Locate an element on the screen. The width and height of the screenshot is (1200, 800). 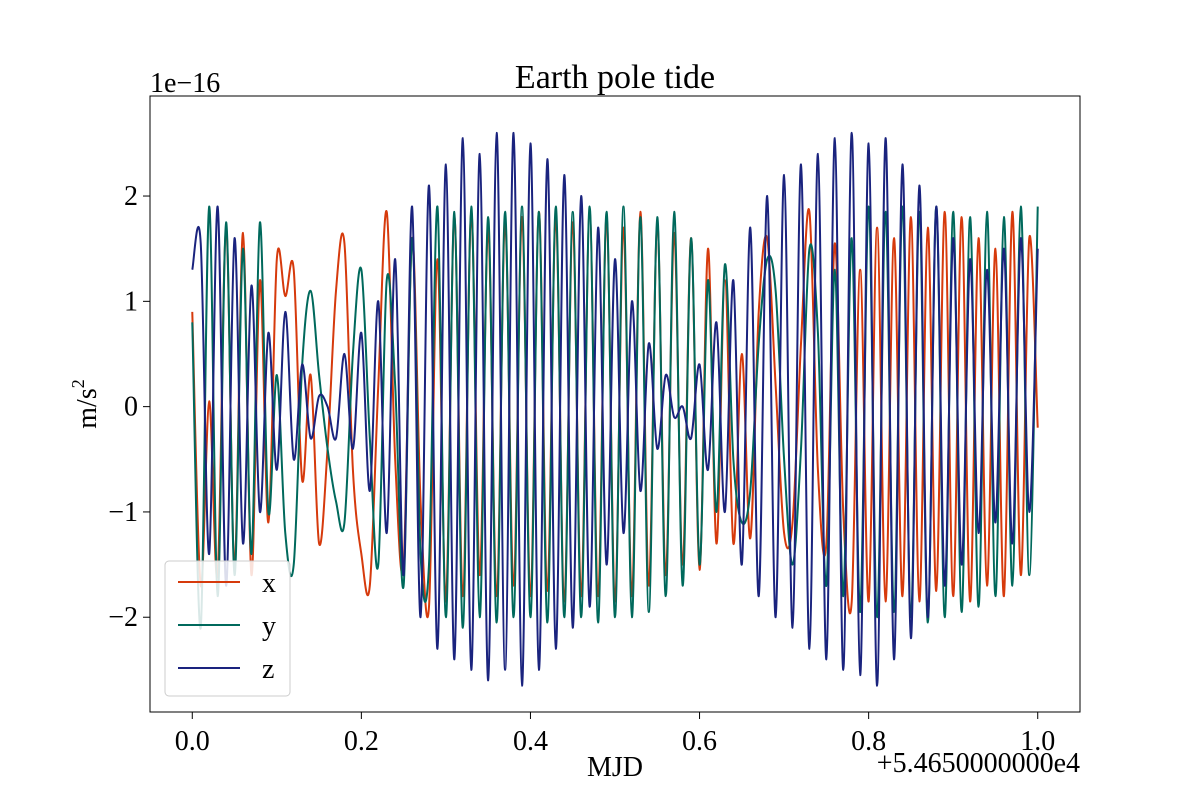
chart-title: Earth pole tide is located at coordinates (615, 77).